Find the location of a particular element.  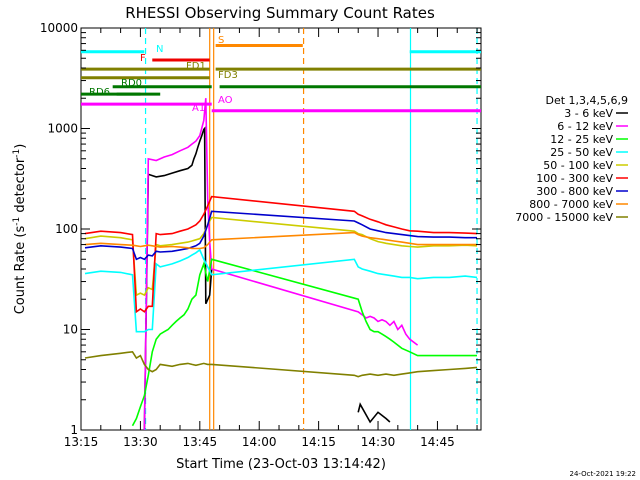

footer-date: 24-Oct-2021 19:22 is located at coordinates (603, 474).